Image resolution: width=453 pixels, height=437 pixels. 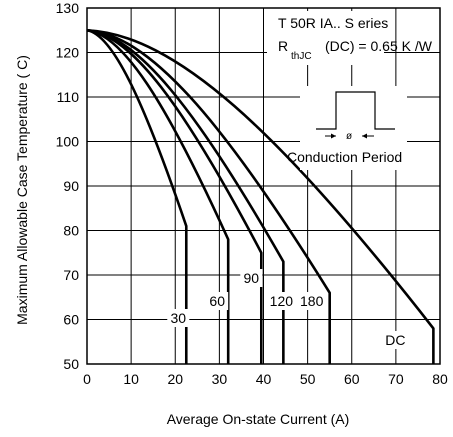 What do you see at coordinates (352, 379) in the screenshot?
I see `x-tick-label: 60` at bounding box center [352, 379].